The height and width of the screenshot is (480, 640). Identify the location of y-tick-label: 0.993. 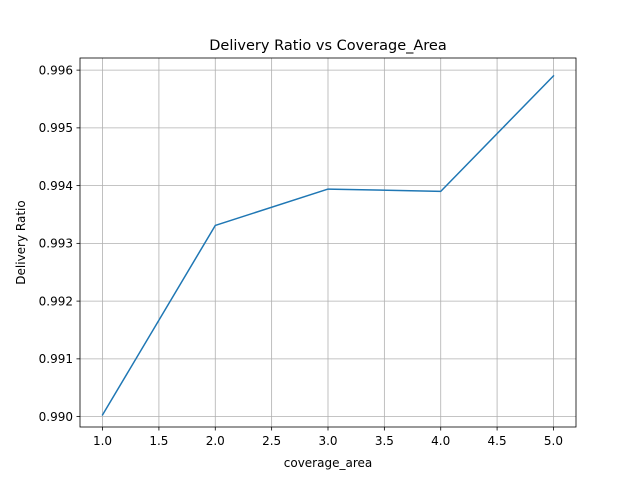
(56, 244).